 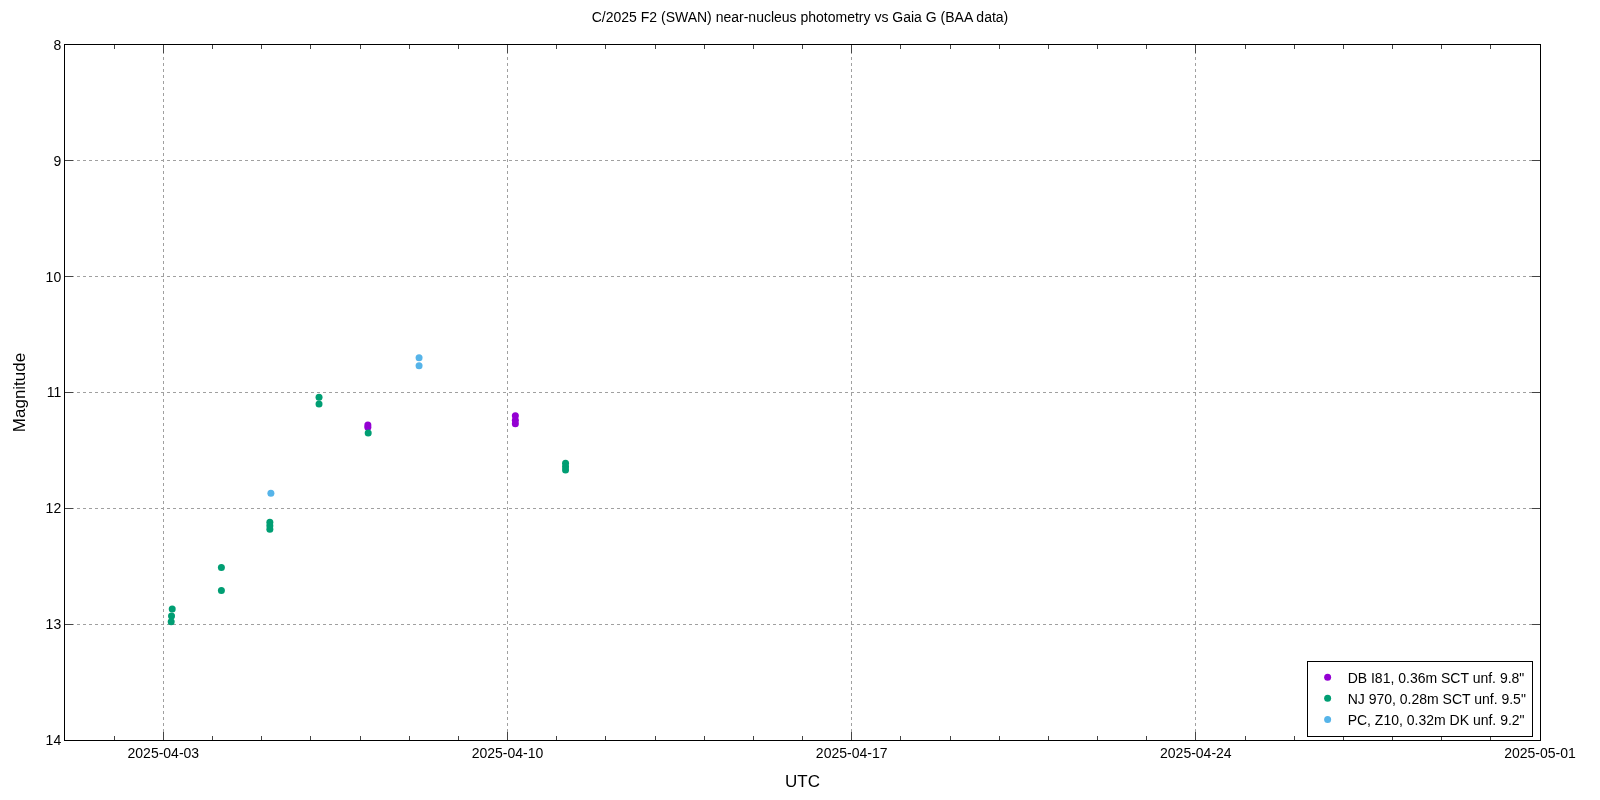 I want to click on y-tick-label: 12, so click(x=53, y=508).